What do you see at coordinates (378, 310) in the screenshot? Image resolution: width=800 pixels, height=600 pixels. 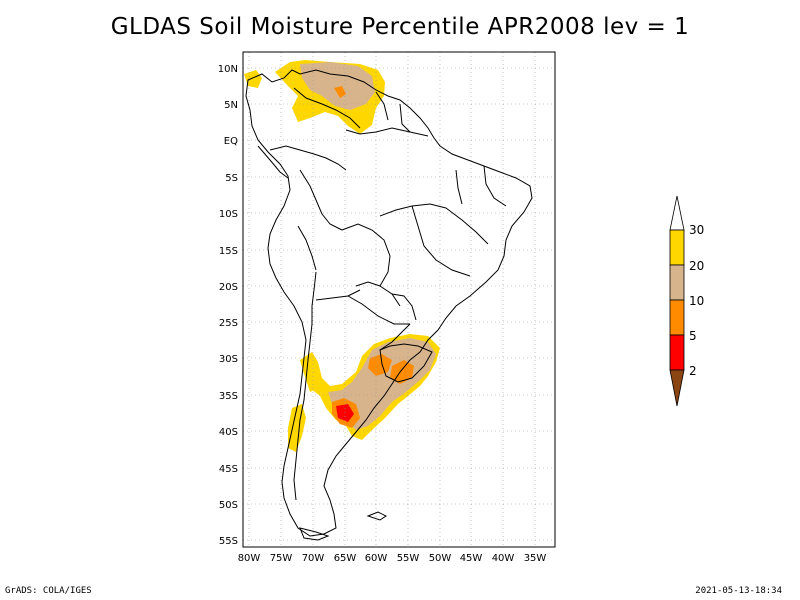 I see `border-argentina-paraguay` at bounding box center [378, 310].